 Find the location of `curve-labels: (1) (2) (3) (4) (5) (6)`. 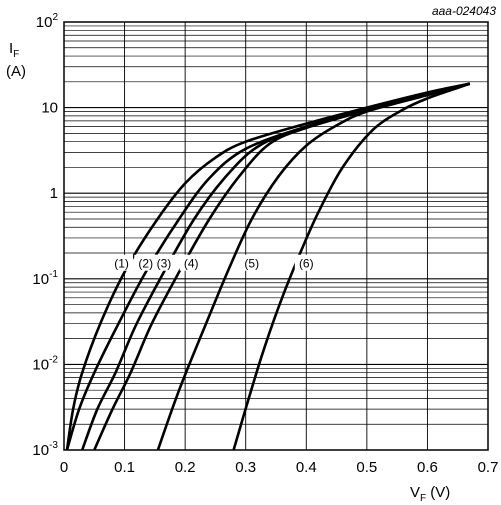

curve-labels: (1) (2) (3) (4) (5) (6) is located at coordinates (214, 262).